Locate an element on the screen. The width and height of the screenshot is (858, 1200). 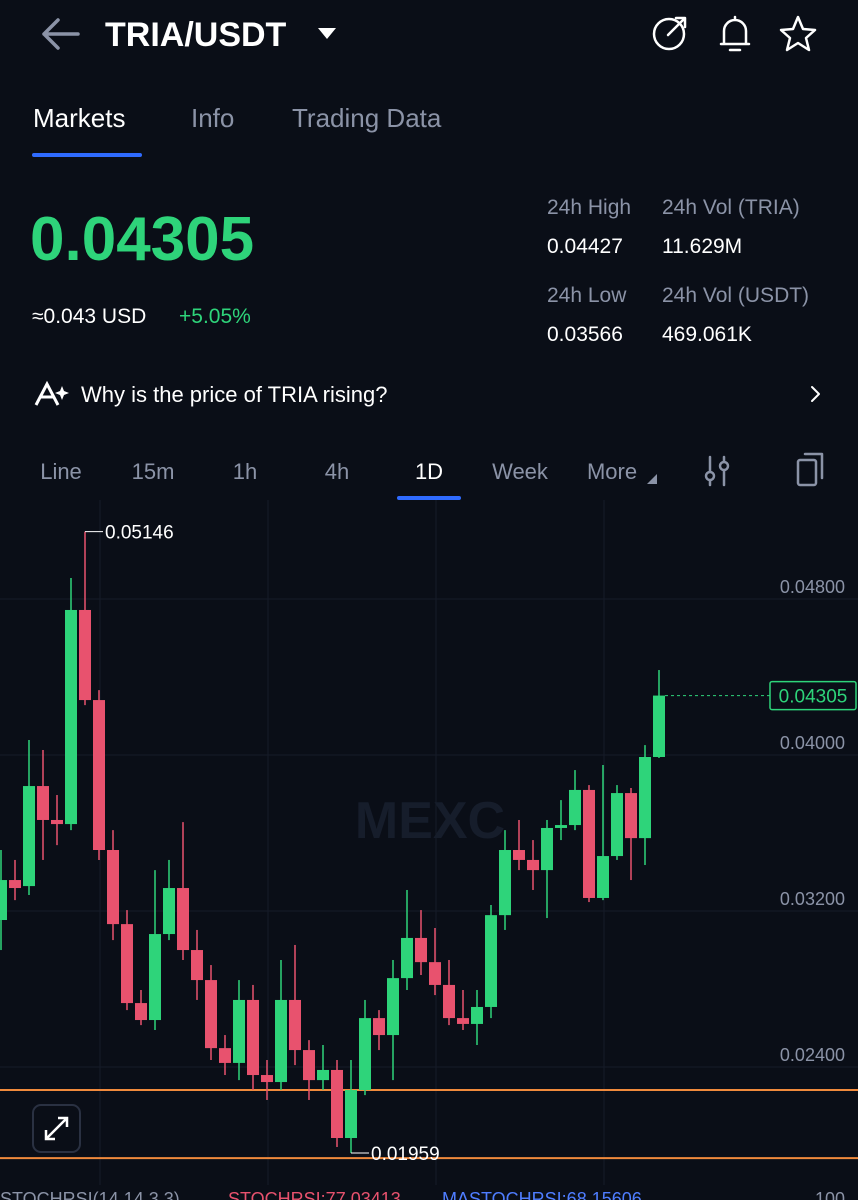
tab: Markets is located at coordinates (79, 118).